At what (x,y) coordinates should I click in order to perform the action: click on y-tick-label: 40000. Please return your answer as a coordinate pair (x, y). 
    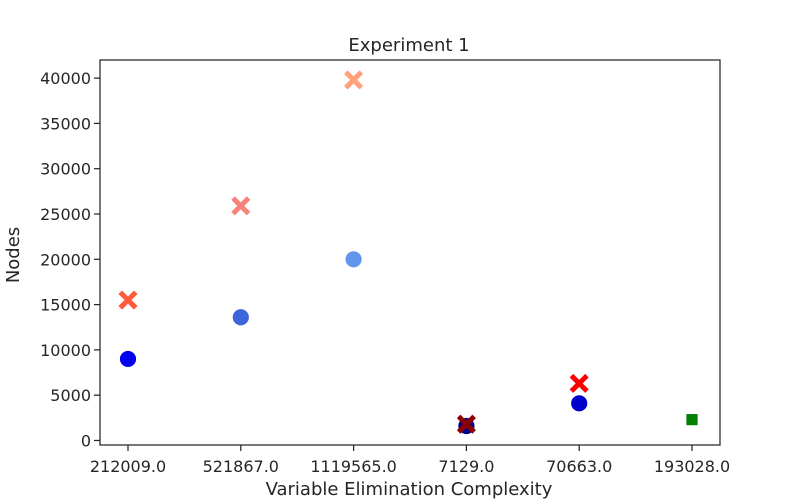
    Looking at the image, I should click on (65, 78).